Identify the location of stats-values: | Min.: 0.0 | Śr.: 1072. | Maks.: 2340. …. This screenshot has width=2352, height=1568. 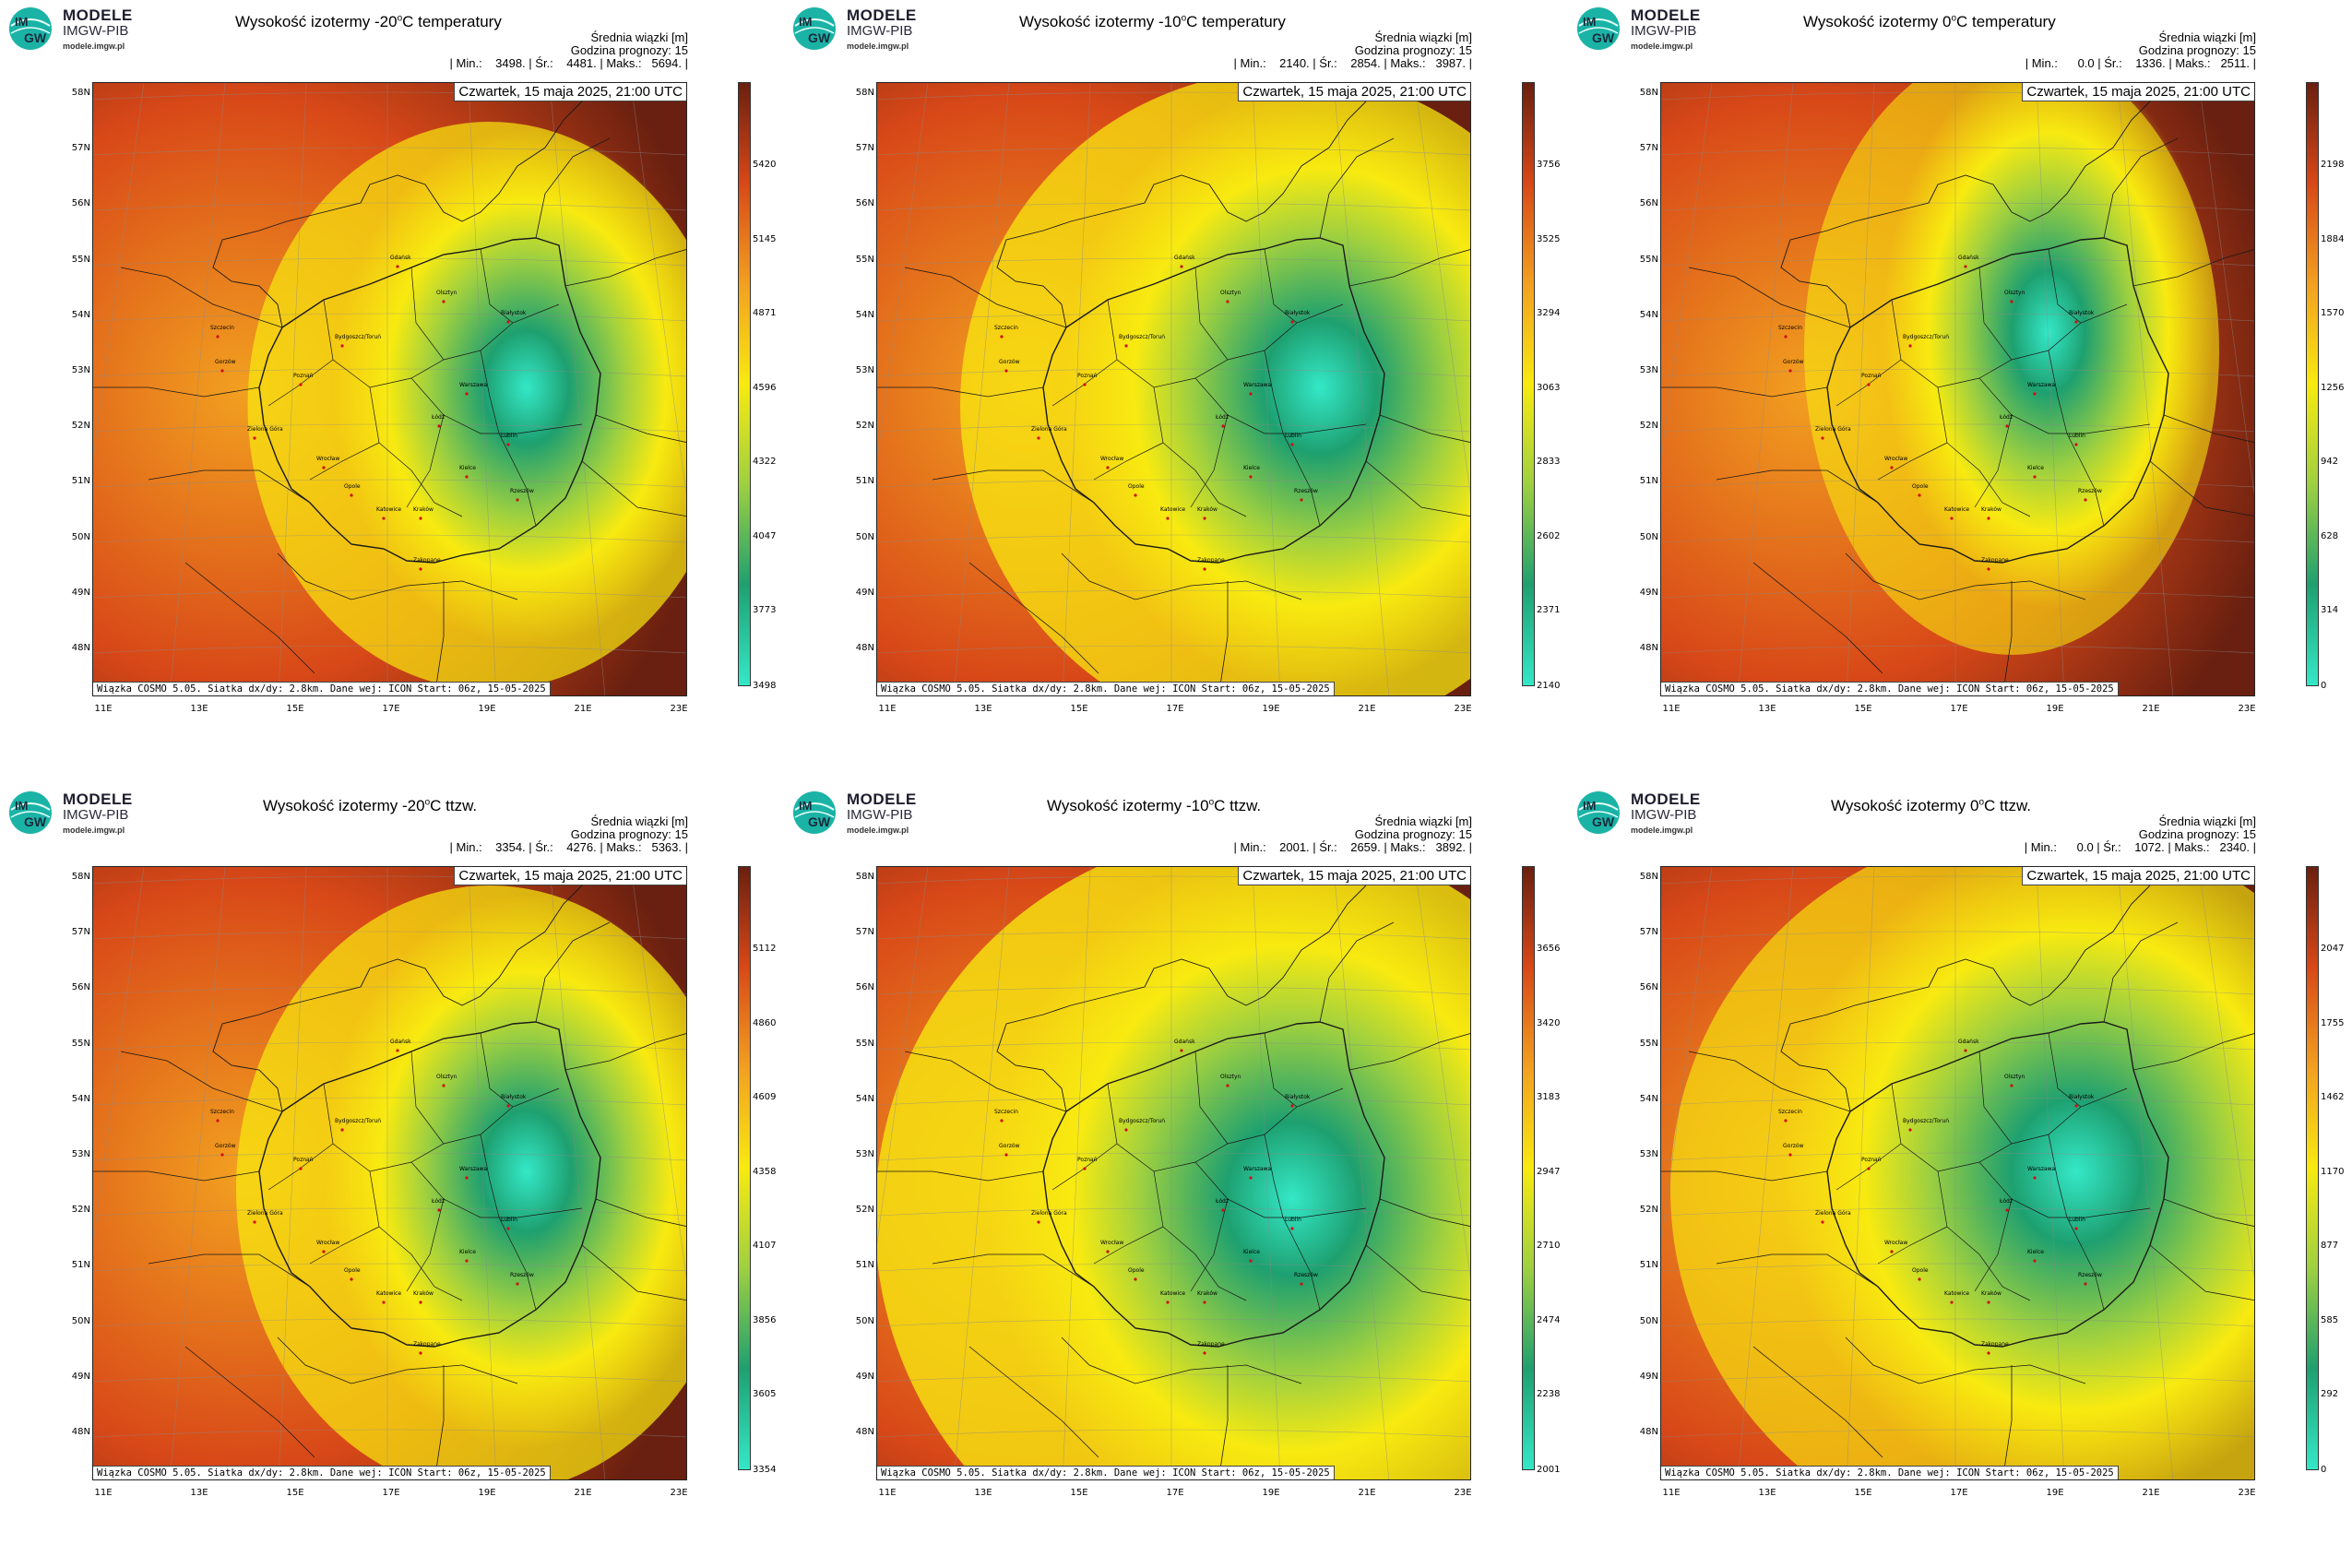
(2140, 847).